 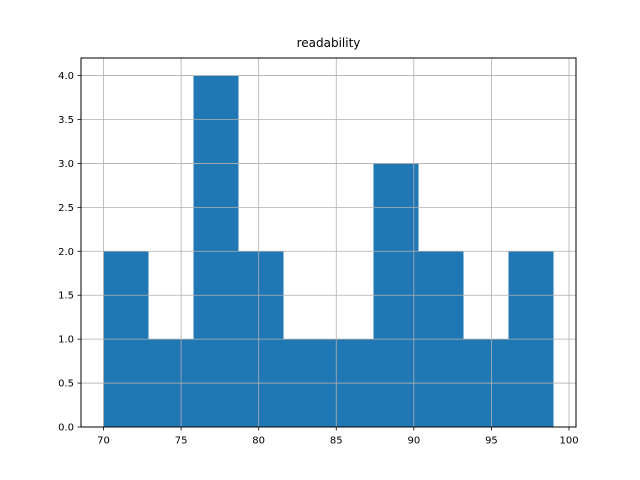 What do you see at coordinates (66, 384) in the screenshot?
I see `y-tick-label: 0.5` at bounding box center [66, 384].